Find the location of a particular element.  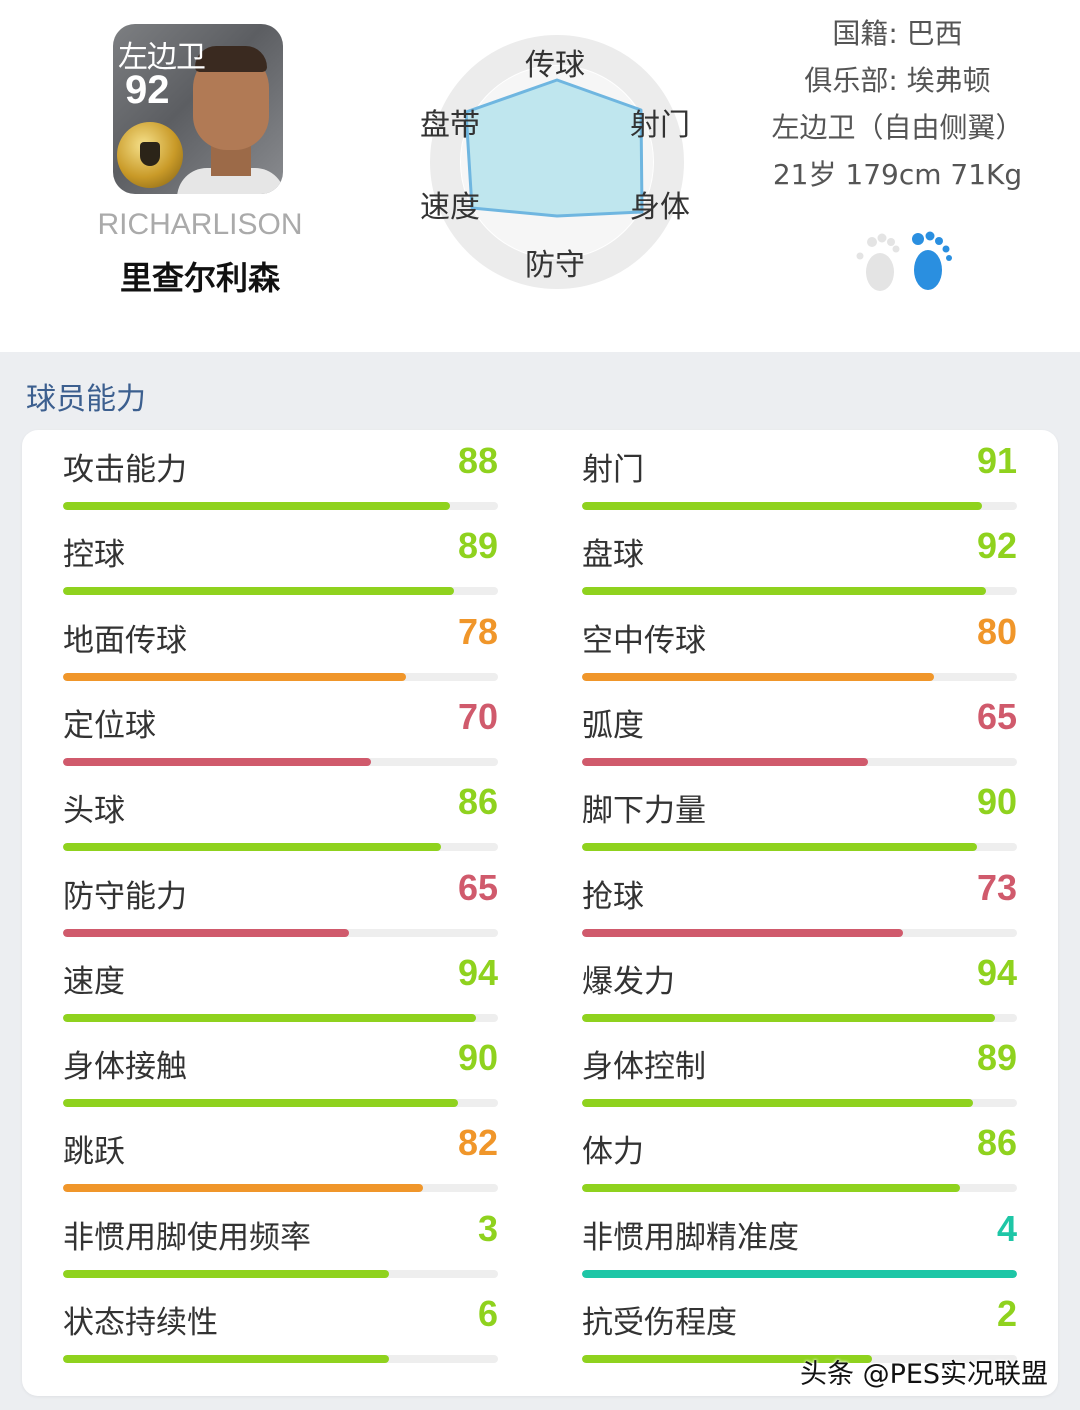

right-footprint-icon is located at coordinates (932, 260).